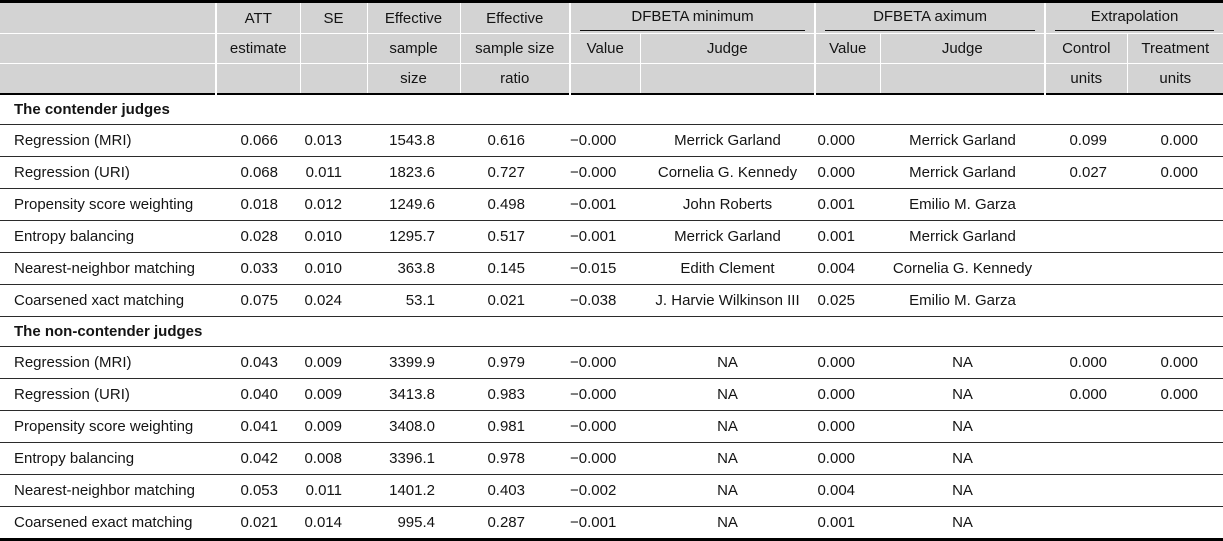  Describe the element at coordinates (963, 268) in the screenshot. I see `dfbeta-max-judge-cell: Cornelia G. Kennedy` at that location.